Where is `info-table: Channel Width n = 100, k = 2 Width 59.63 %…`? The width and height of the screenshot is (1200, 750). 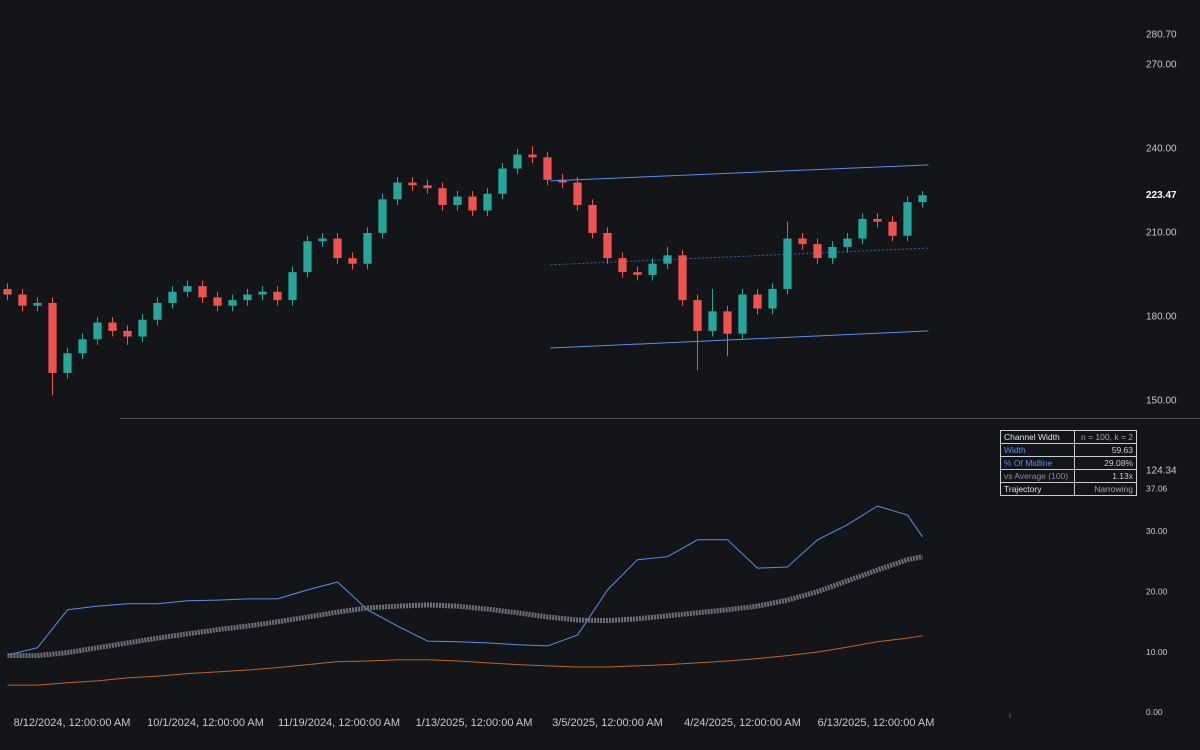 info-table: Channel Width n = 100, k = 2 Width 59.63 %… is located at coordinates (1068, 463).